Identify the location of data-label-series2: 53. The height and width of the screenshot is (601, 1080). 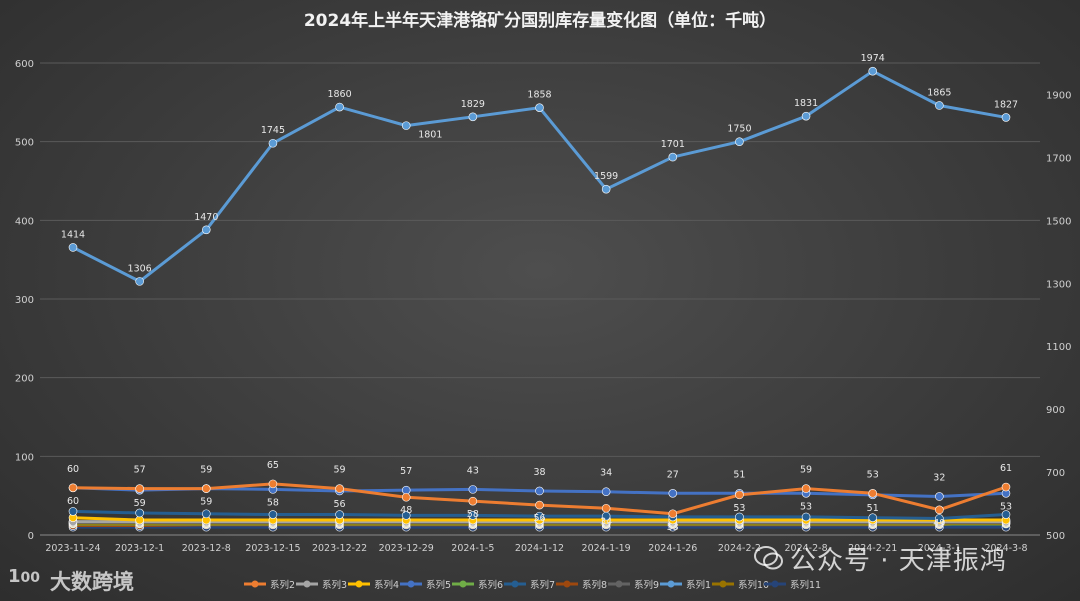
(873, 474).